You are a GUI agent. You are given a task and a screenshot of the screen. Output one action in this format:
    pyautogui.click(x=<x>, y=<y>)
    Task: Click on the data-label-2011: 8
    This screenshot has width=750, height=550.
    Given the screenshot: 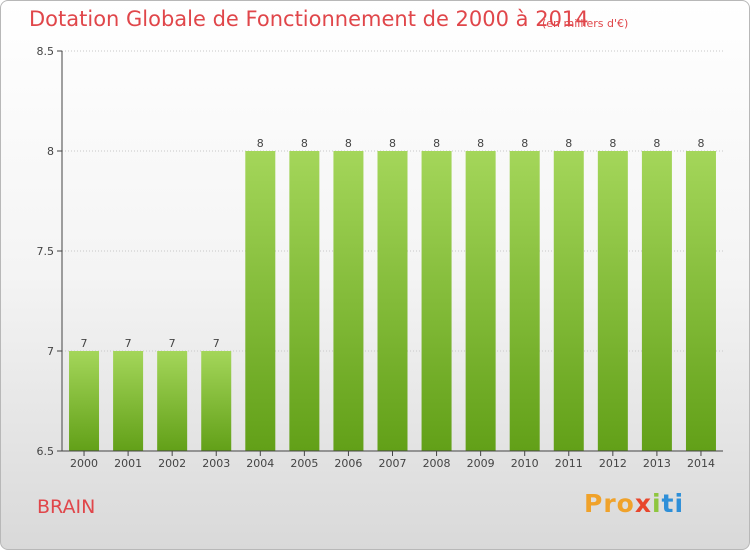 What is the action you would take?
    pyautogui.click(x=568, y=143)
    